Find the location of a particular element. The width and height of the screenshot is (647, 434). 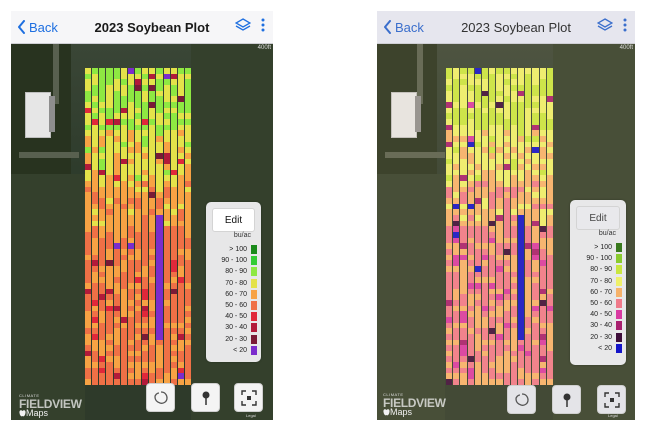

legend-range-label: 50 - 60 is located at coordinates (601, 304).